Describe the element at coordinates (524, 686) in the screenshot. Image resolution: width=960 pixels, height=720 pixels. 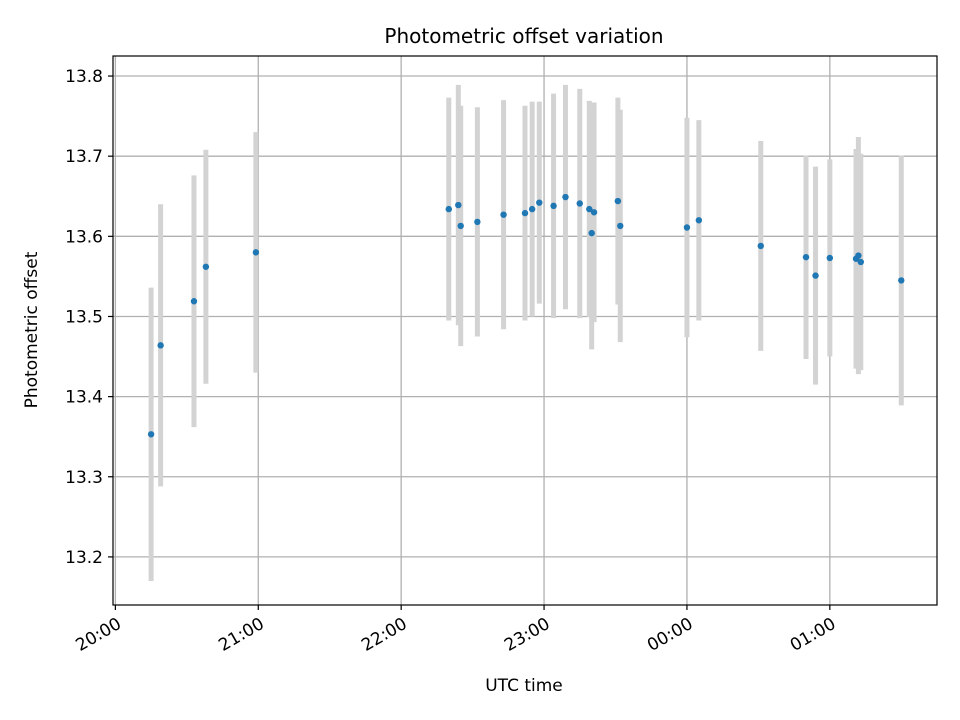
I see `x-axis-label: UTC time` at that location.